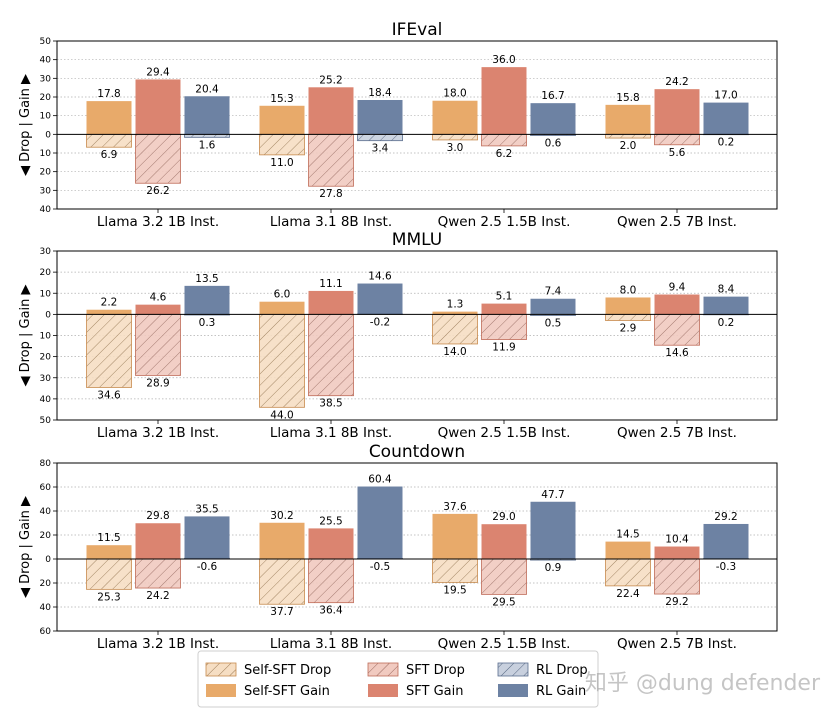 The image size is (837, 722). Describe the element at coordinates (330, 194) in the screenshot. I see `sft-drop-label: 27.8` at that location.